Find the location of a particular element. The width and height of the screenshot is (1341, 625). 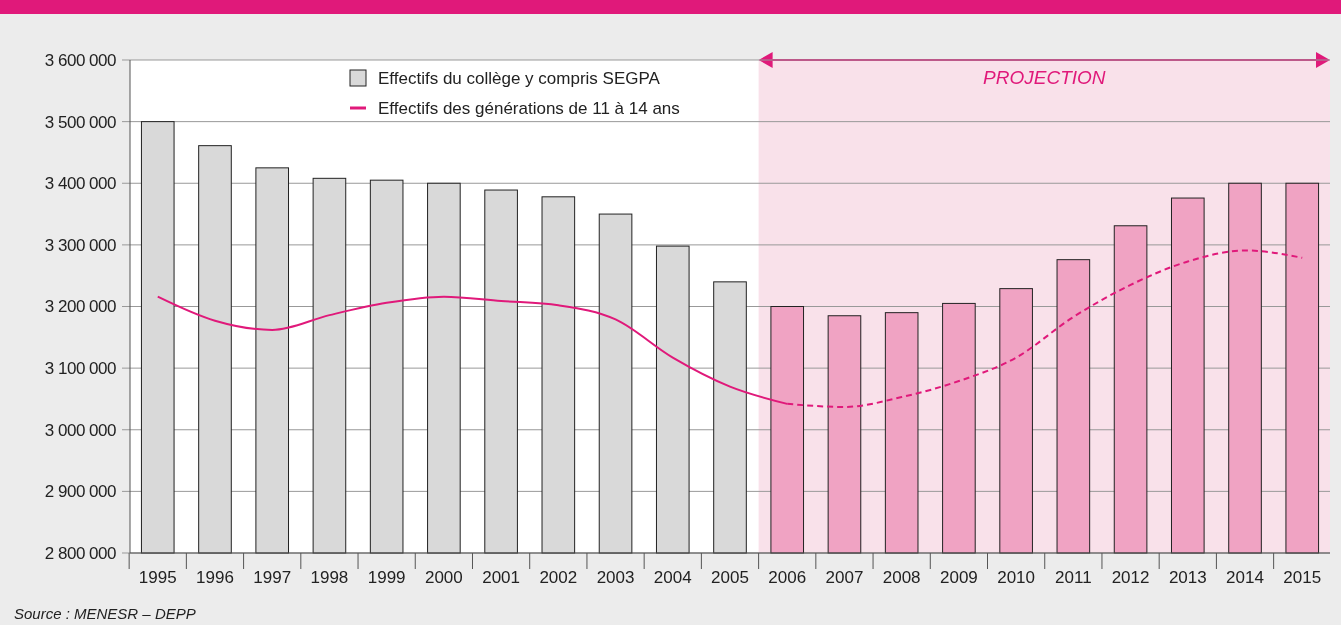

y-tick-label: 3 600 000 is located at coordinates (80, 60).